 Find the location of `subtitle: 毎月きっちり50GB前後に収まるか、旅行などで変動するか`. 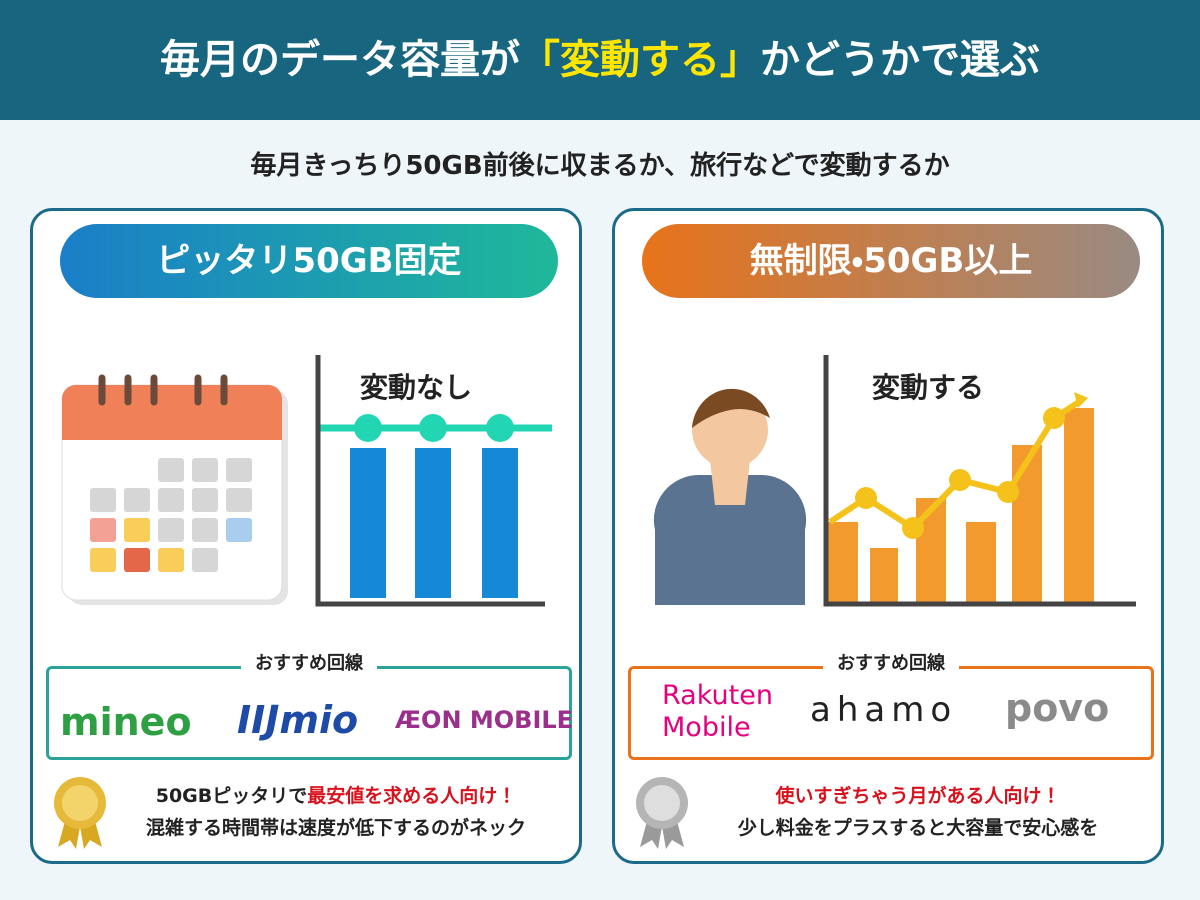

subtitle: 毎月きっちり50GB前後に収まるか、旅行などで変動するか is located at coordinates (600, 166).